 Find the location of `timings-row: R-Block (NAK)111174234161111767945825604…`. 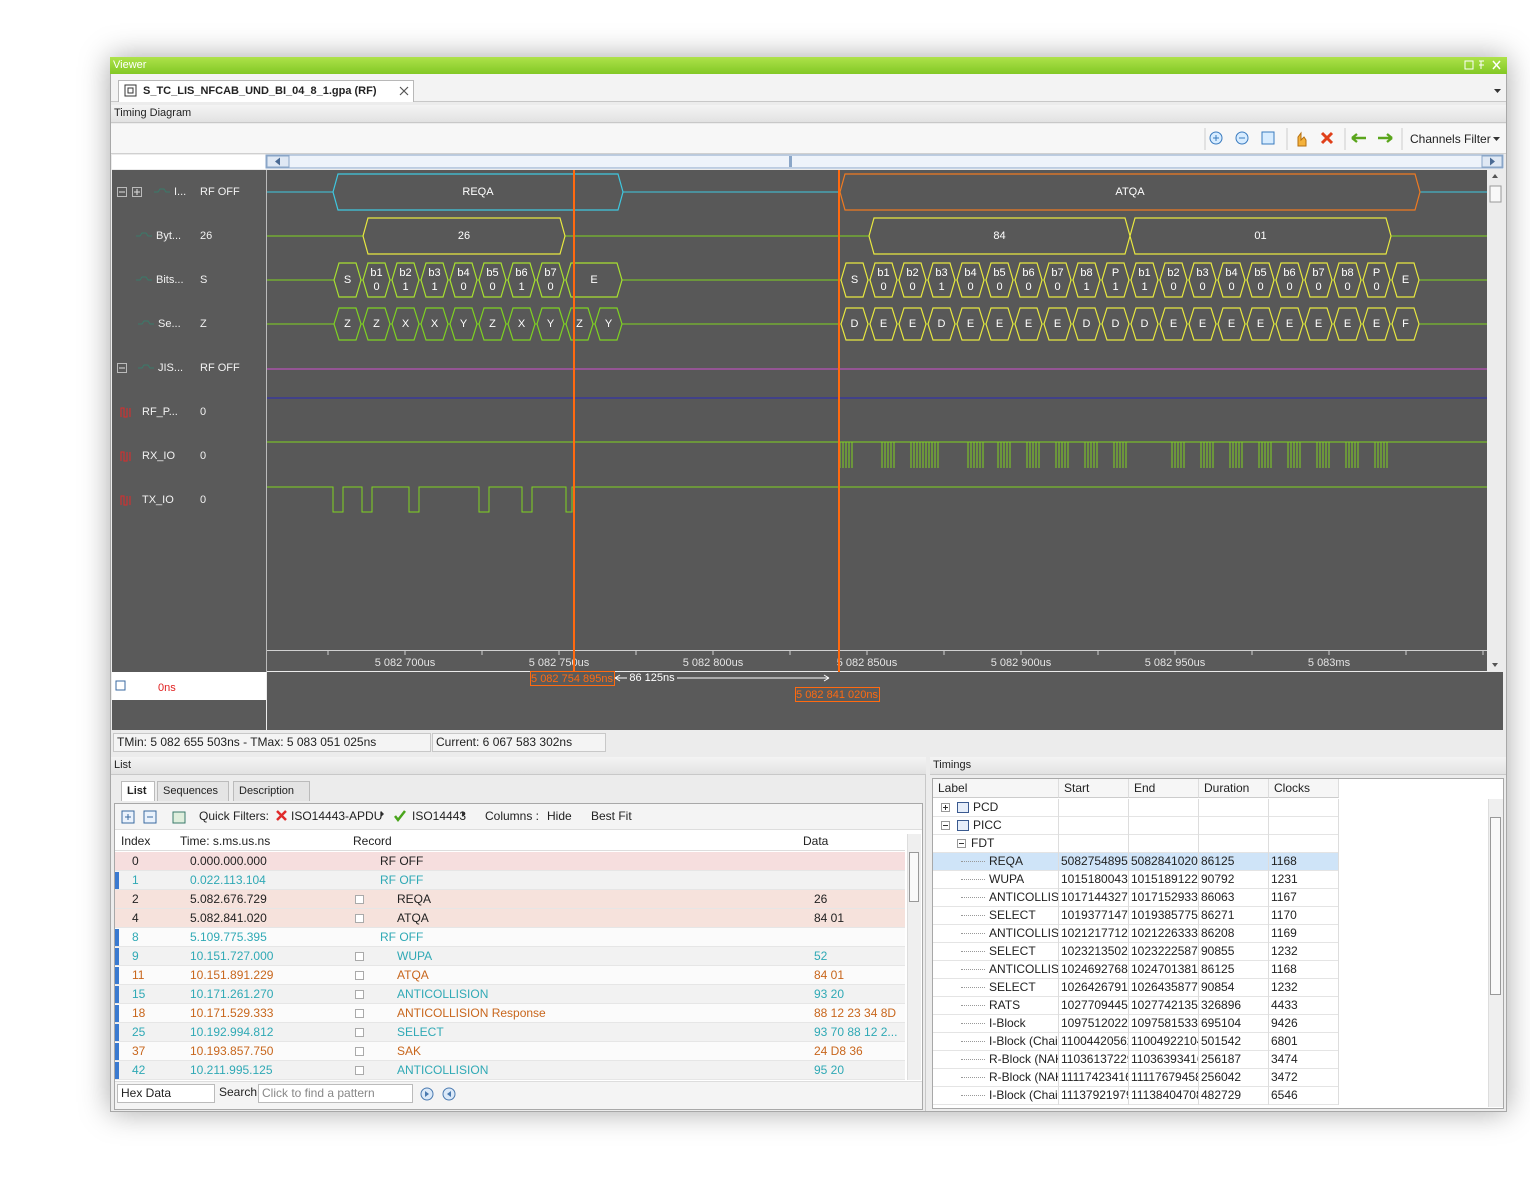

timings-row: R-Block (NAK)111174234161111767945825604… is located at coordinates (1136, 1078).